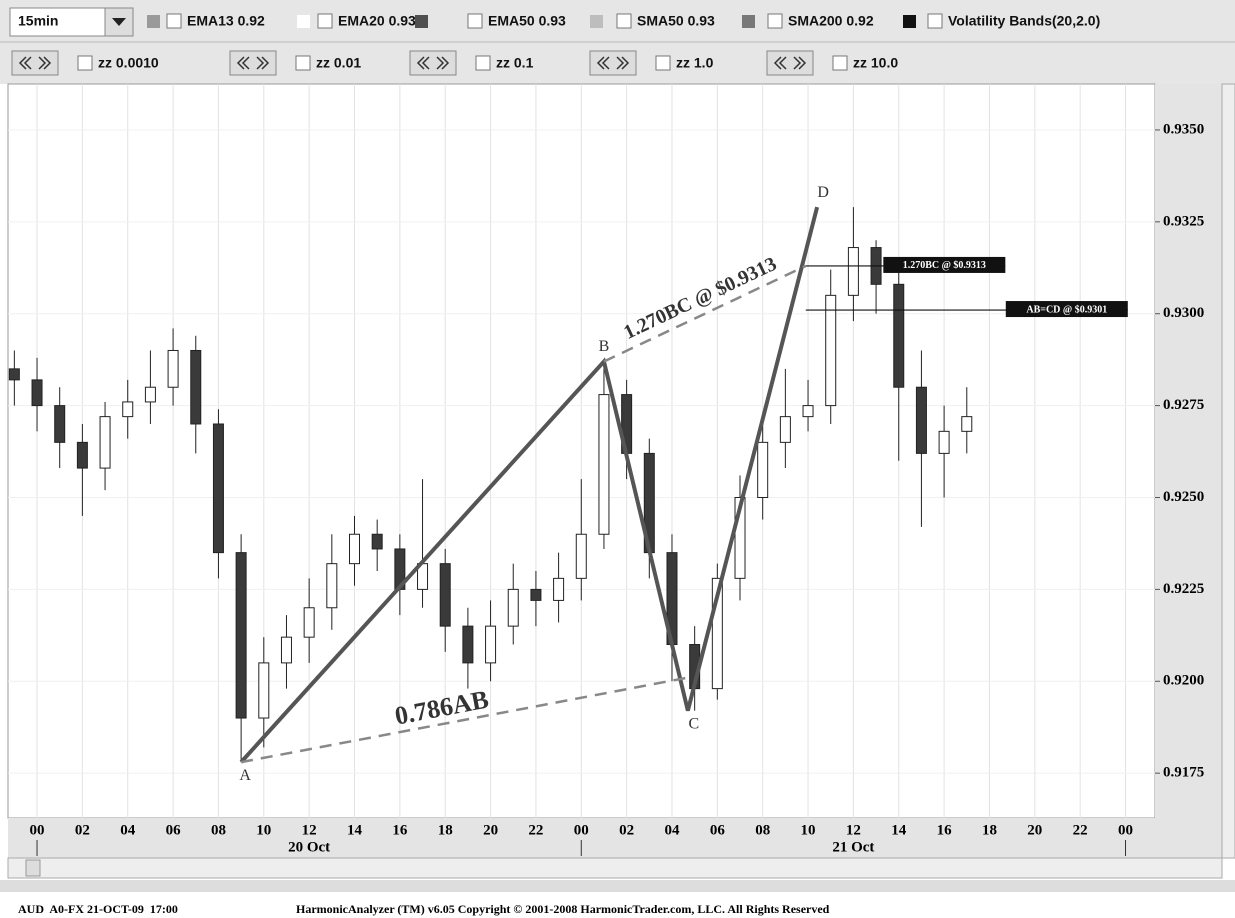 The width and height of the screenshot is (1235, 918). I want to click on x-tick-label: 22, so click(535, 830).